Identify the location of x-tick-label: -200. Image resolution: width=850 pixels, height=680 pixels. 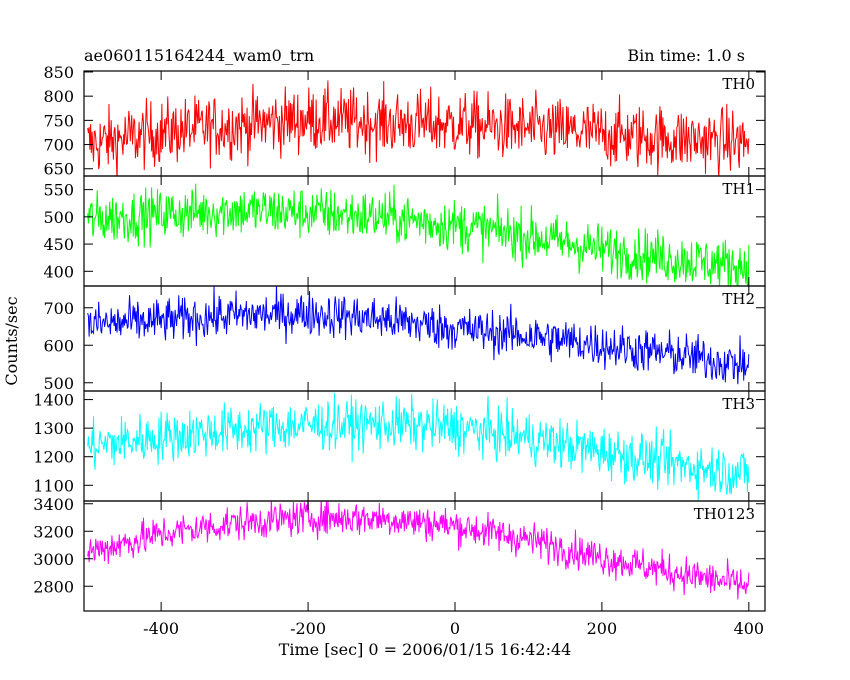
(308, 628).